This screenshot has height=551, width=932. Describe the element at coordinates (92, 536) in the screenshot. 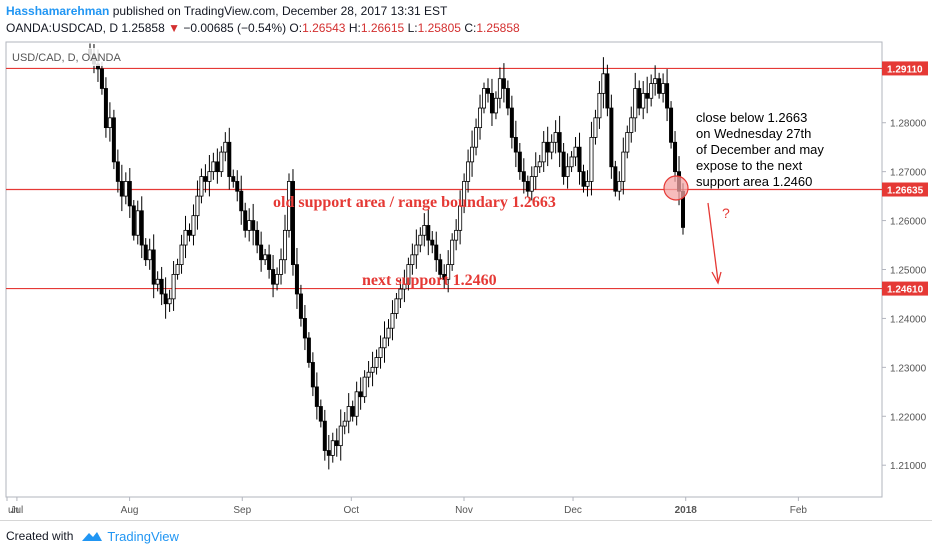

I see `tradingview-logo-icon` at that location.